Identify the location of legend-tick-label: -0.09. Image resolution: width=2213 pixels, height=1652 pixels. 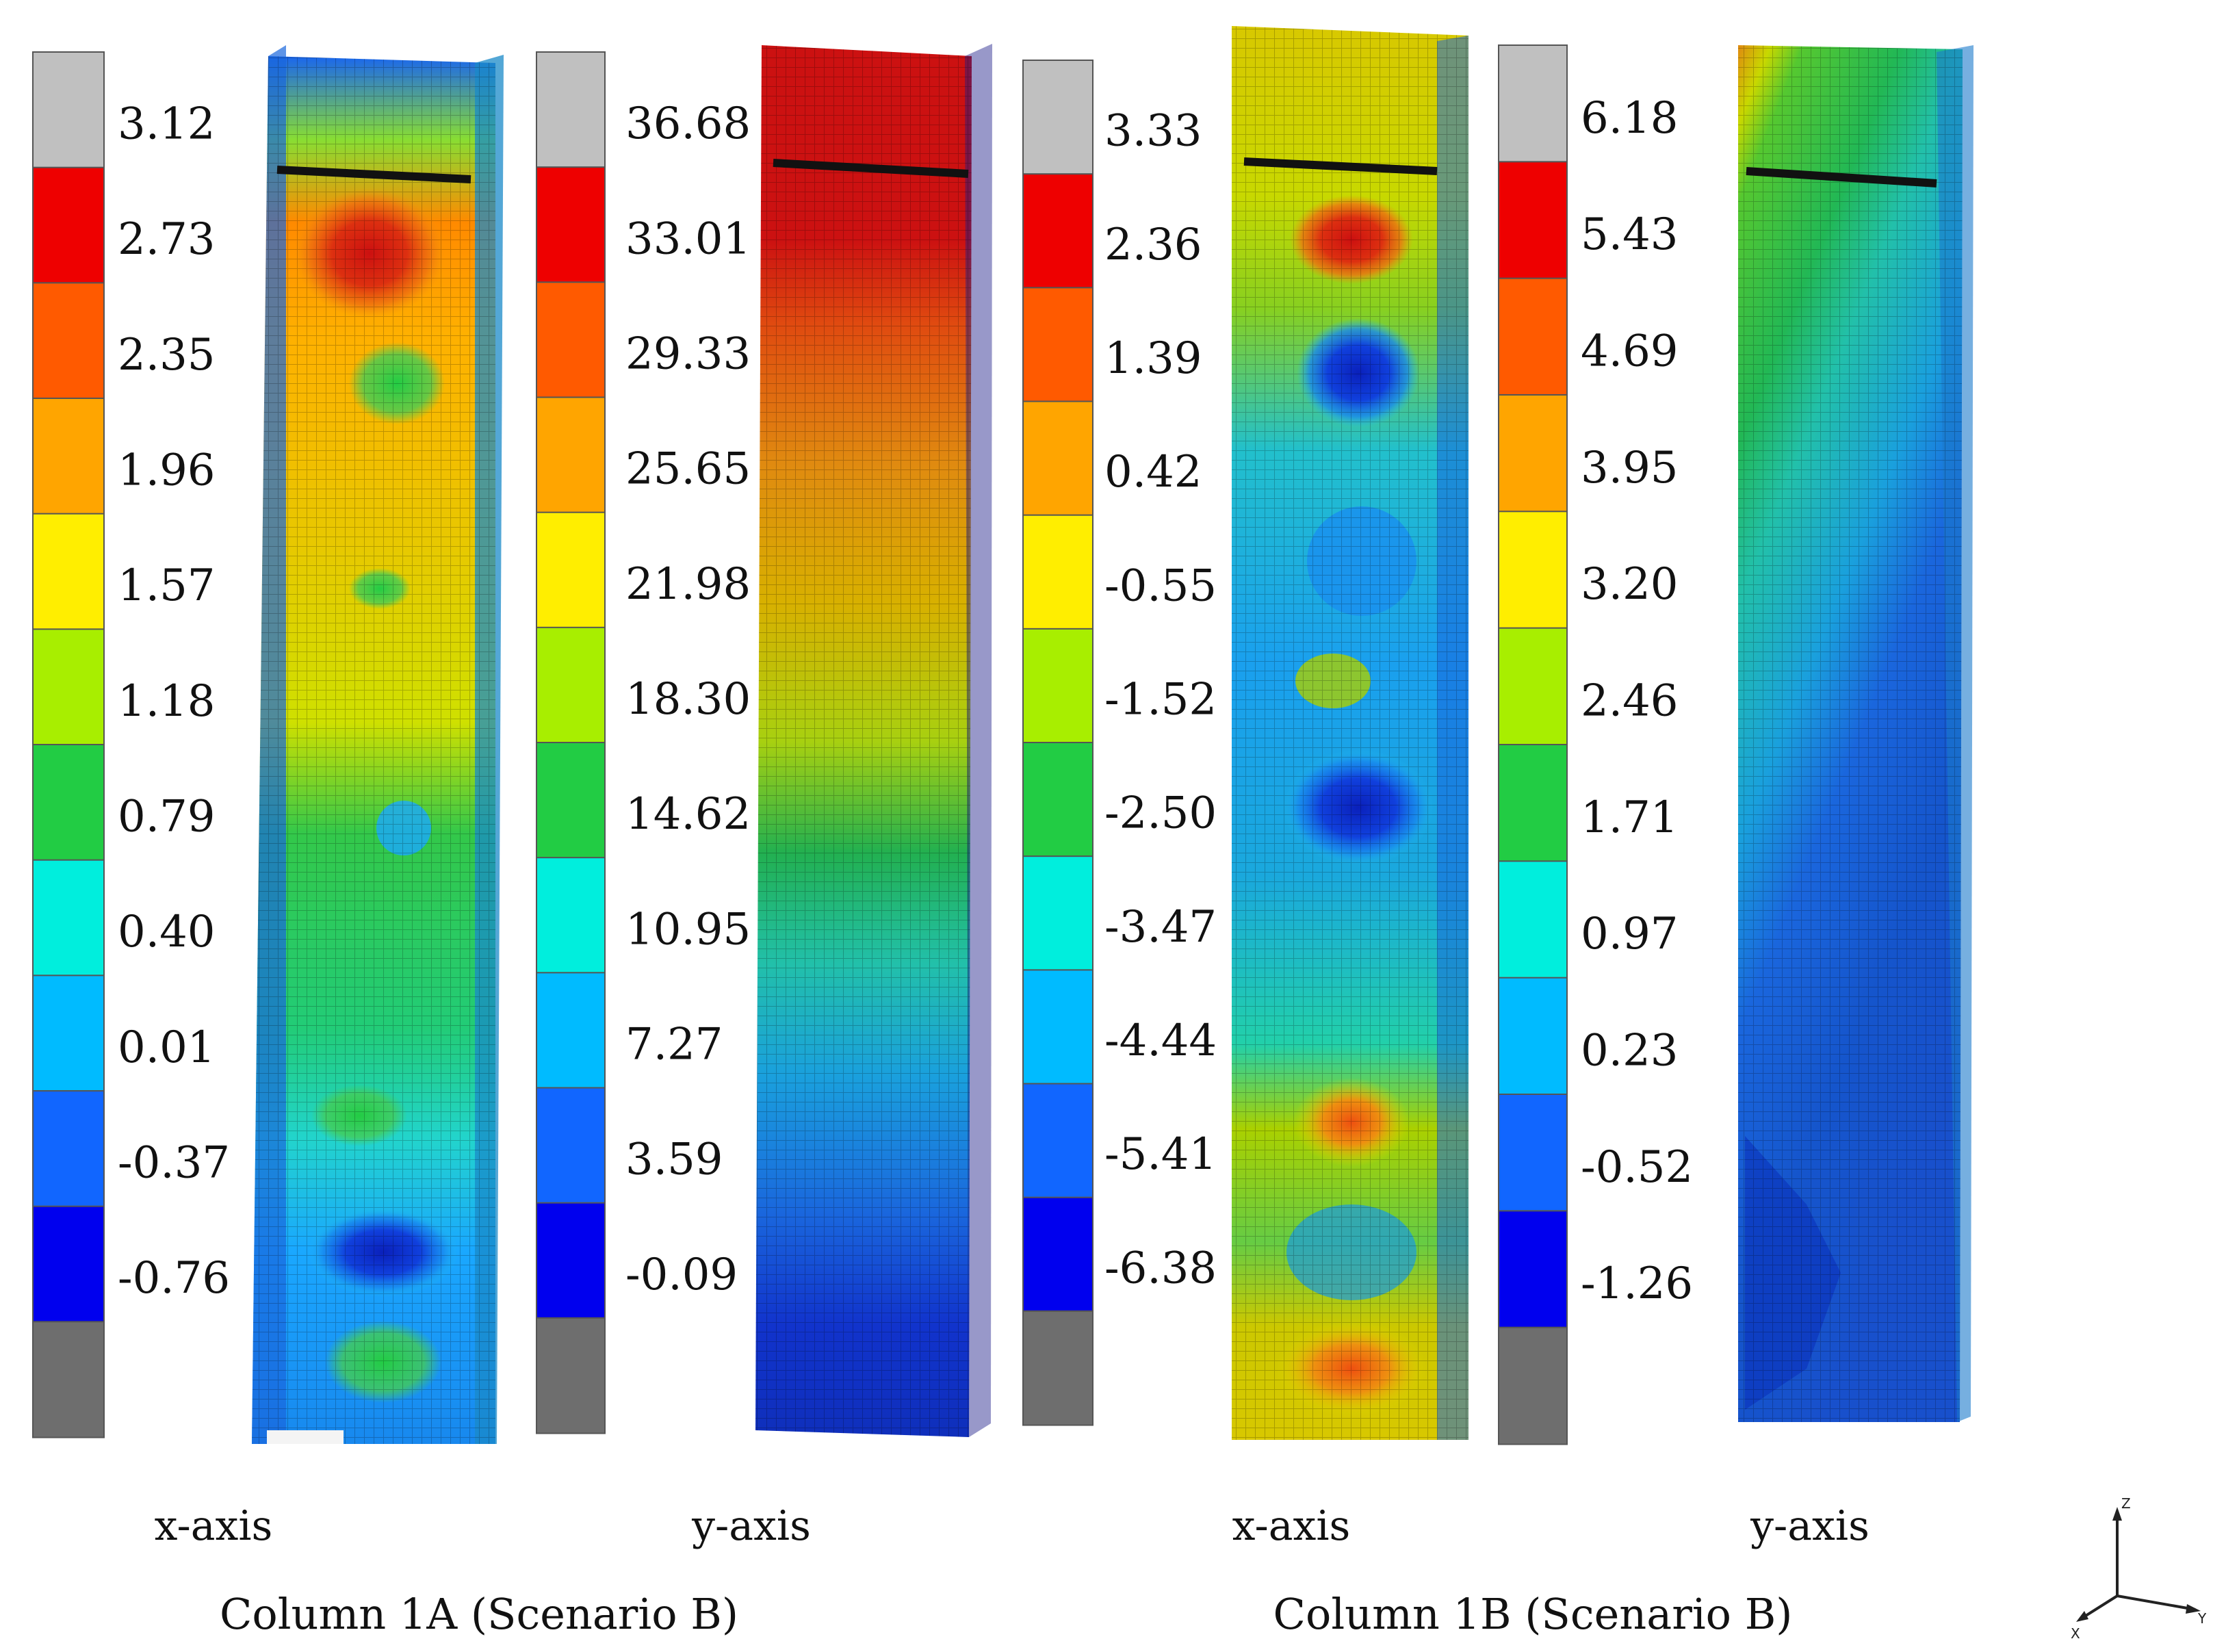
(682, 1275).